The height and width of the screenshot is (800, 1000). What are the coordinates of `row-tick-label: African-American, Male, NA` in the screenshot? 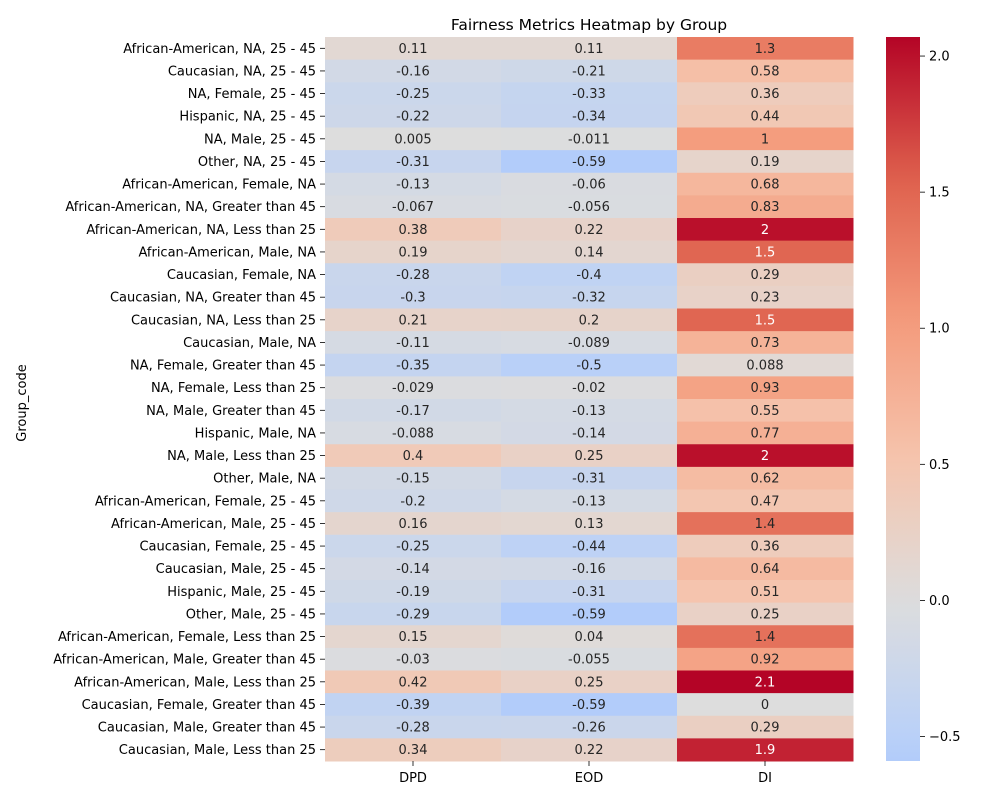 It's located at (227, 252).